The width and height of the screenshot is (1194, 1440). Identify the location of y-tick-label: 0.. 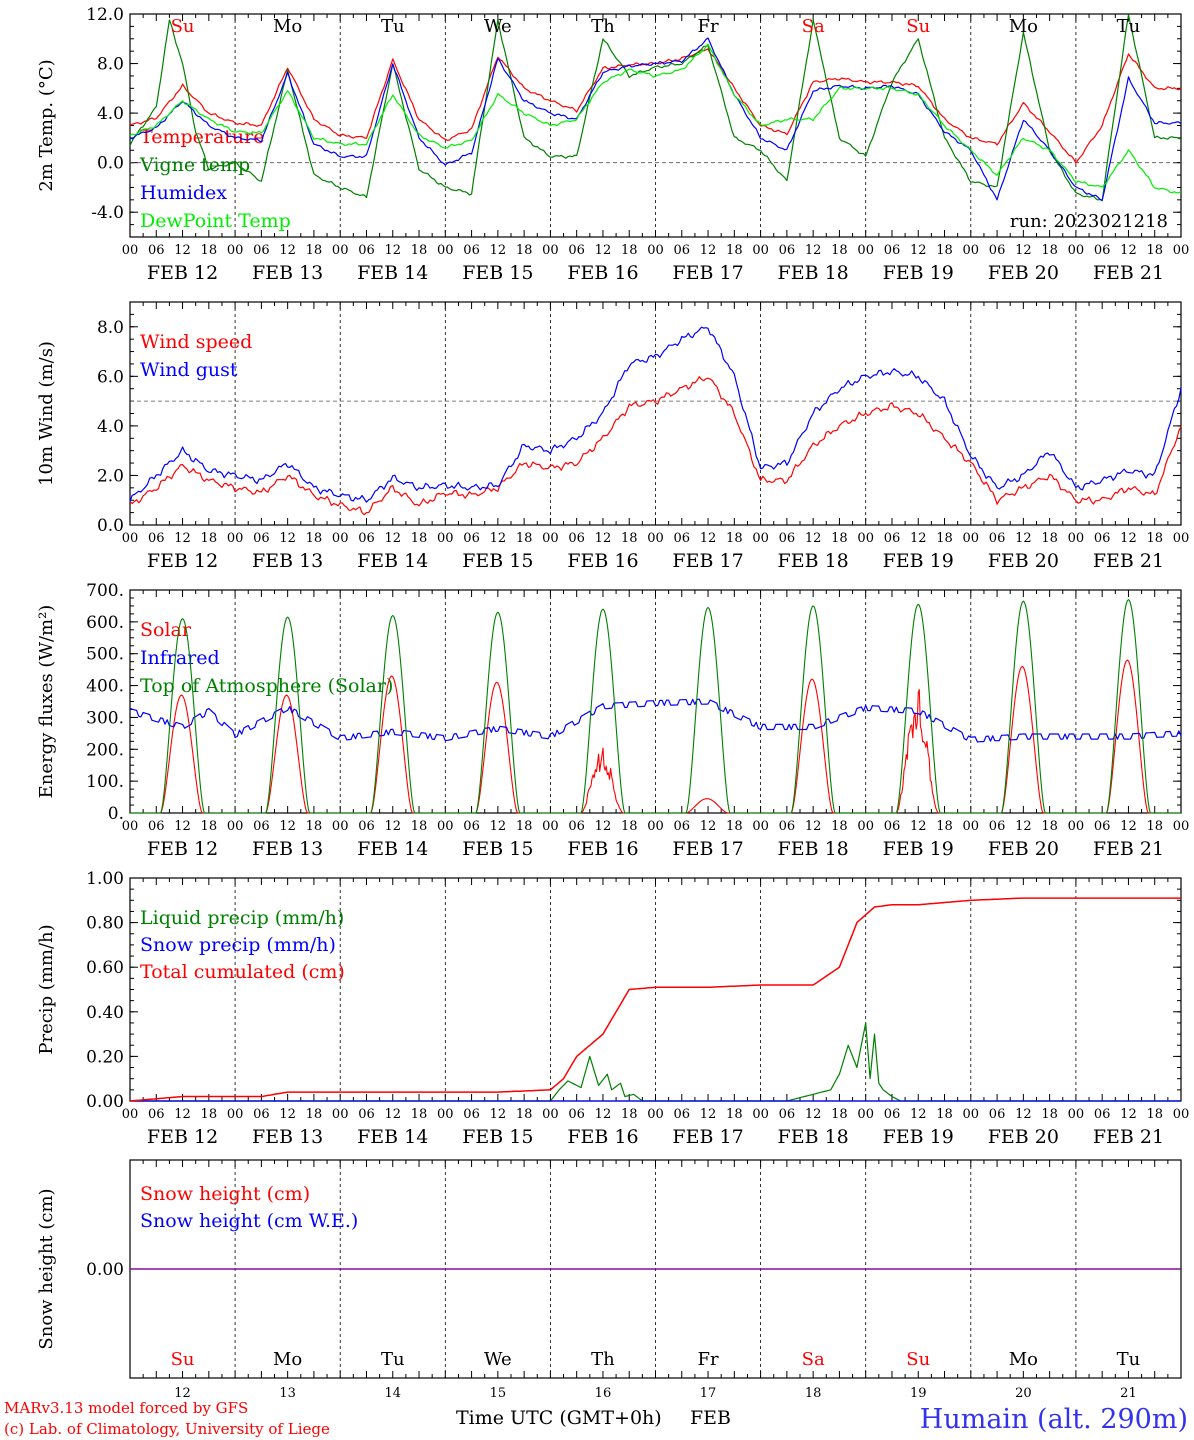
(116, 814).